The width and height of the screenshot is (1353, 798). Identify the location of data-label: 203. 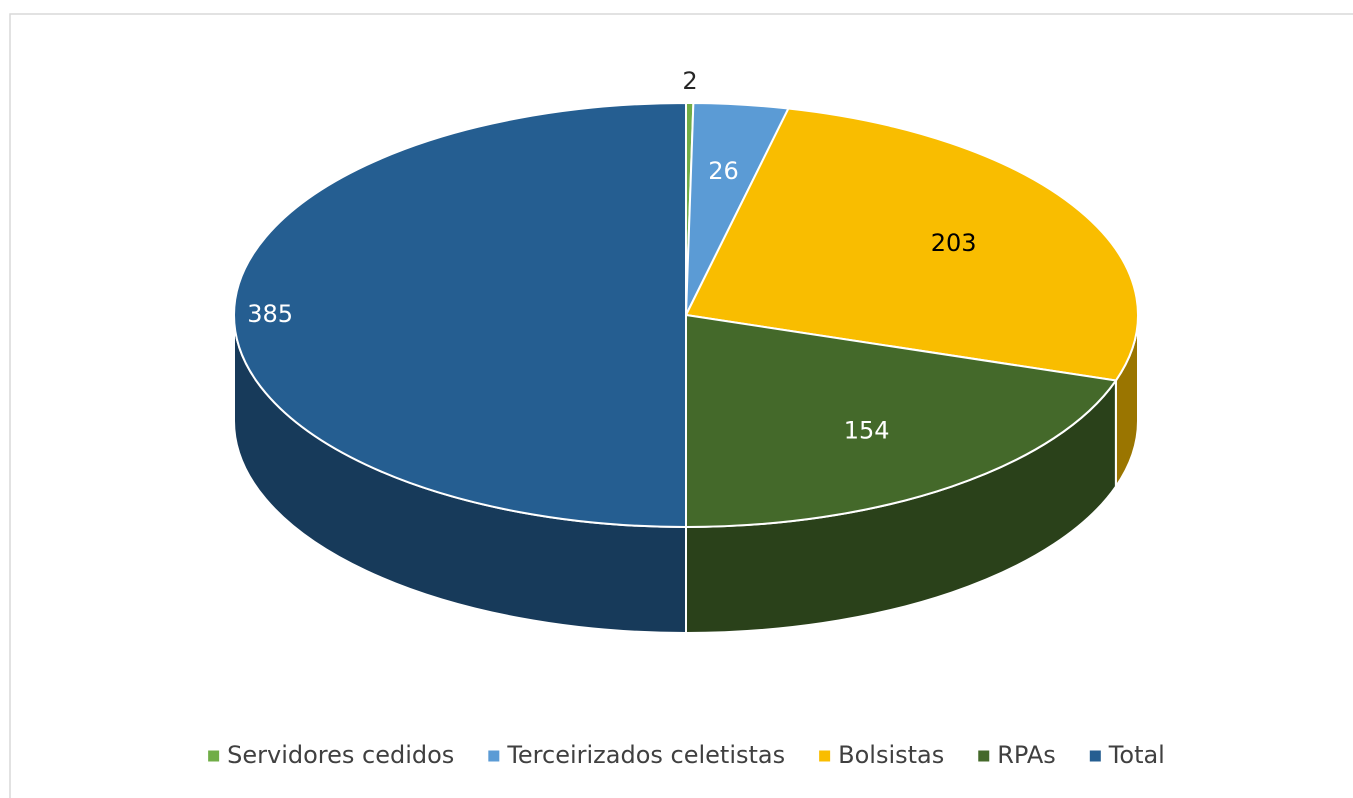
(954, 243).